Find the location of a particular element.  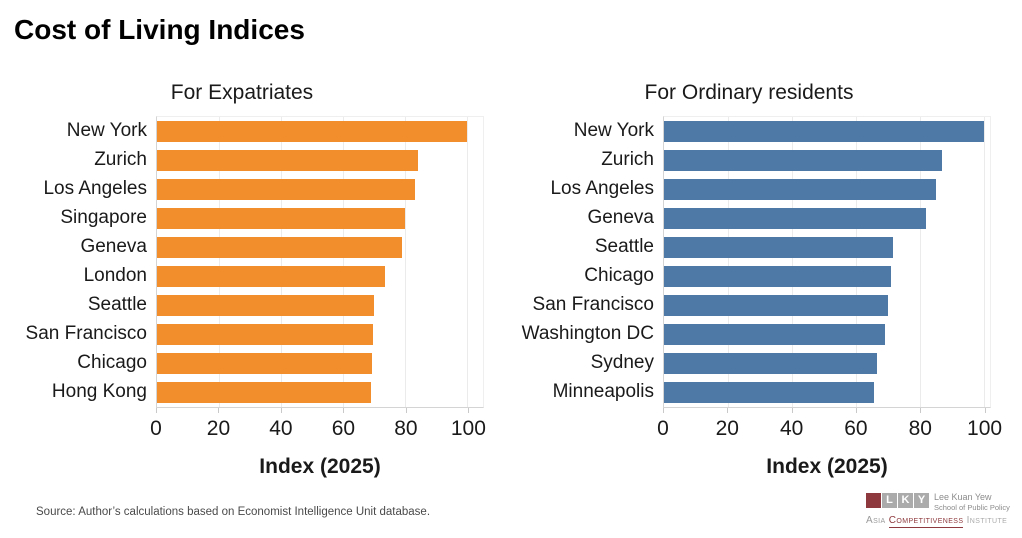

page-title: Cost of Living Indices is located at coordinates (159, 29).